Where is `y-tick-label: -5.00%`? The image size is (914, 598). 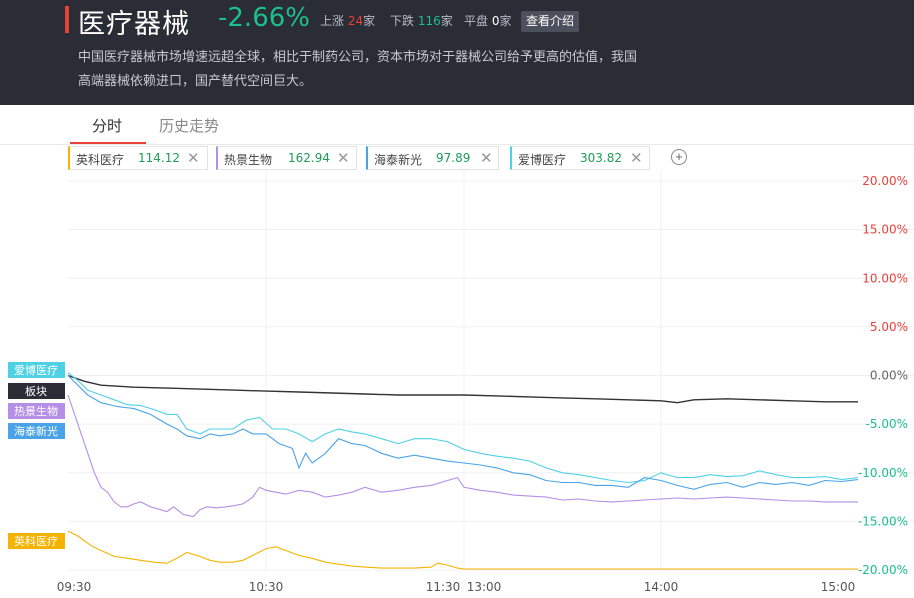
y-tick-label: -5.00% is located at coordinates (887, 424).